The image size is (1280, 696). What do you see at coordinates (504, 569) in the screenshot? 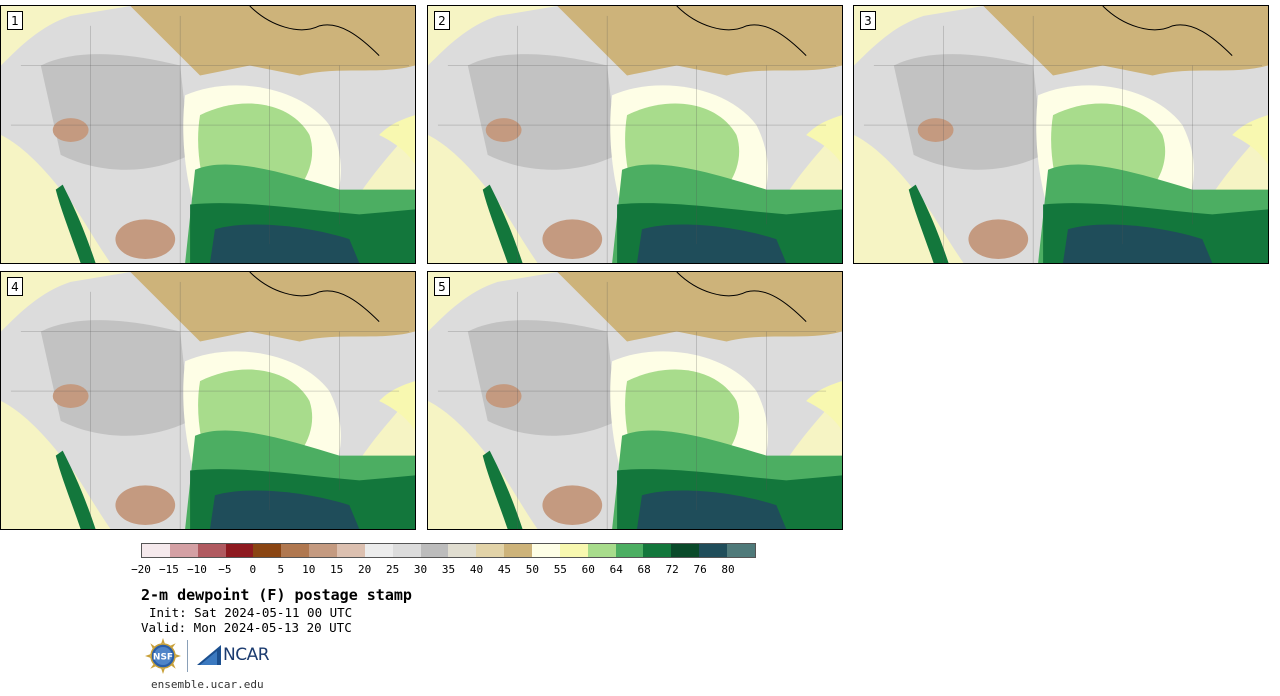
I see `colorbar-tick: 45` at bounding box center [504, 569].